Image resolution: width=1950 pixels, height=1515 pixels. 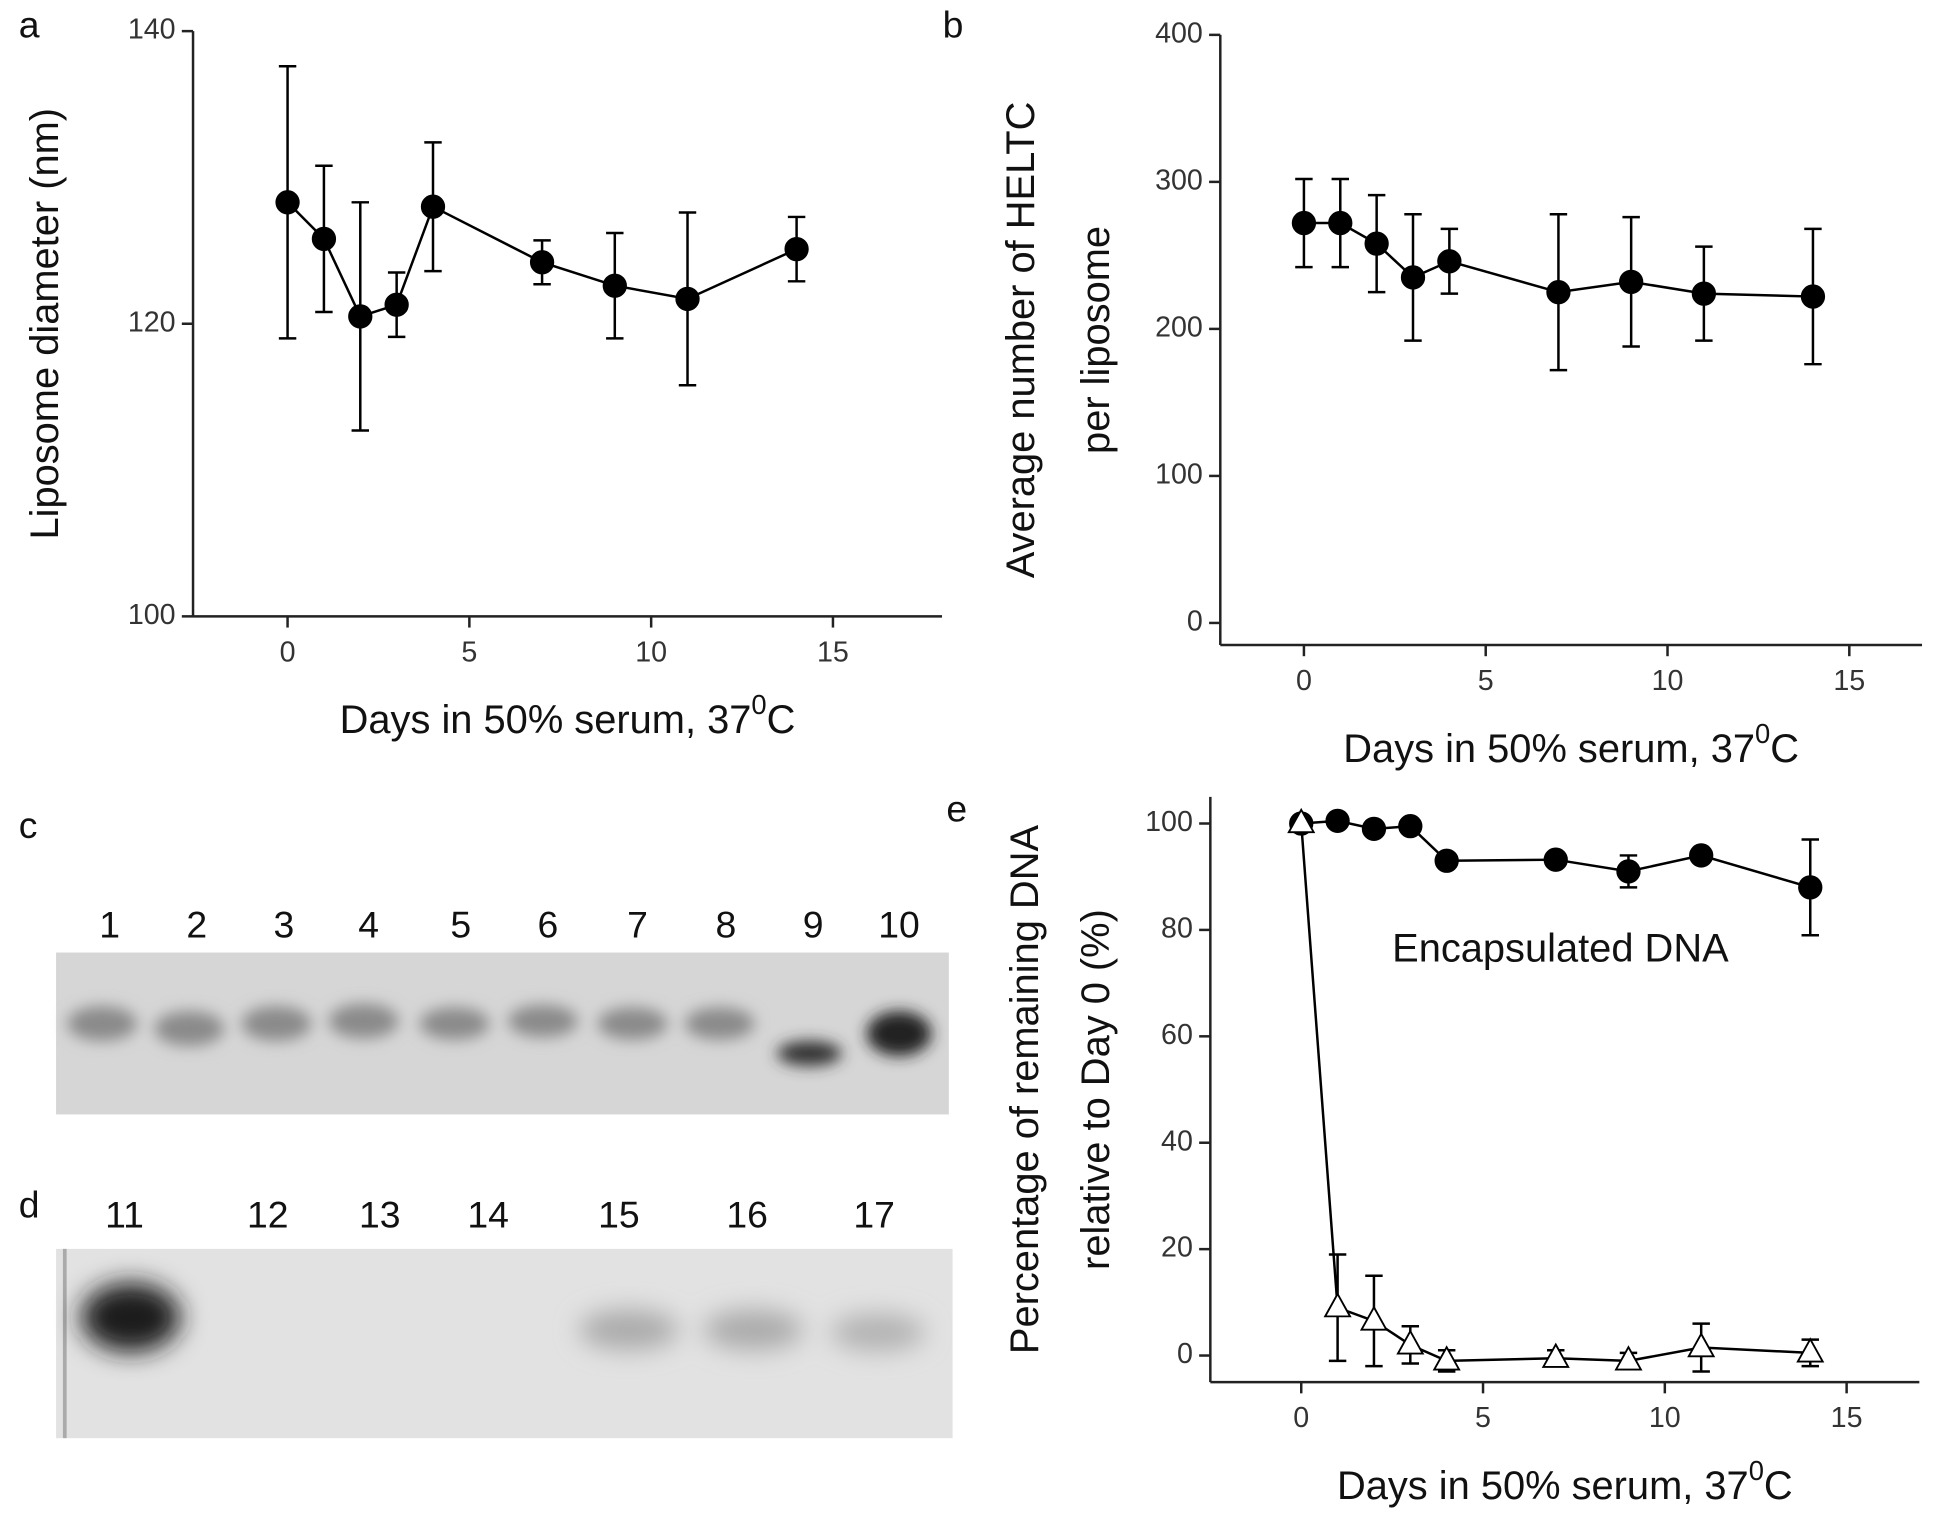 I want to click on lane-label: 15, so click(x=619, y=1215).